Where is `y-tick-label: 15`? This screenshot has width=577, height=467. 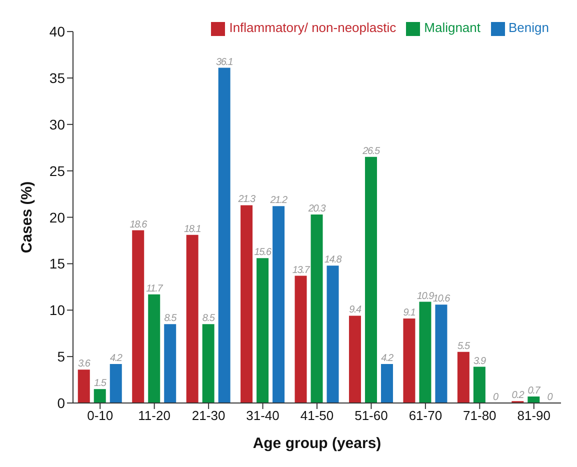 y-tick-label: 15 is located at coordinates (57, 264).